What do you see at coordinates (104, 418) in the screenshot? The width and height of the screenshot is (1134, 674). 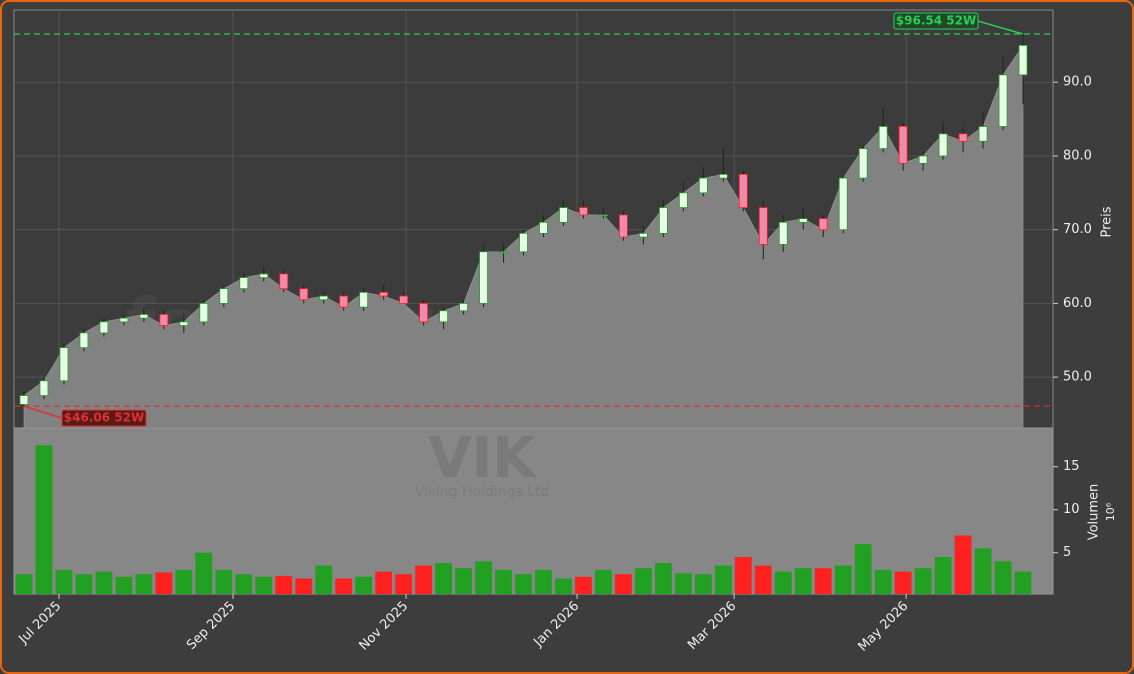 I see `annotation-label: $46.06 52W` at bounding box center [104, 418].